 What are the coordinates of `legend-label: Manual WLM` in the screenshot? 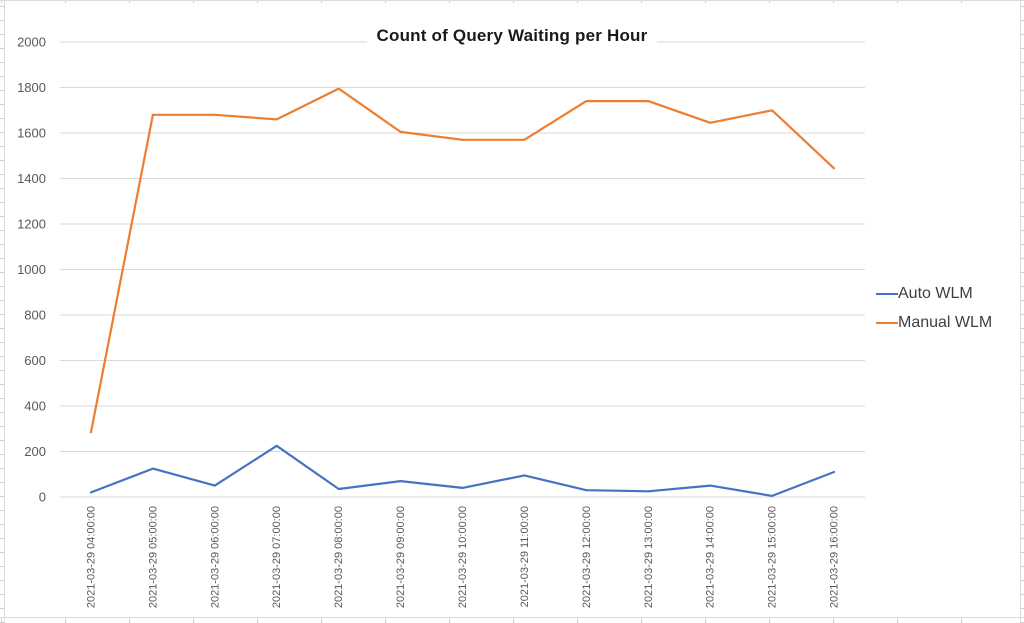 It's located at (945, 322).